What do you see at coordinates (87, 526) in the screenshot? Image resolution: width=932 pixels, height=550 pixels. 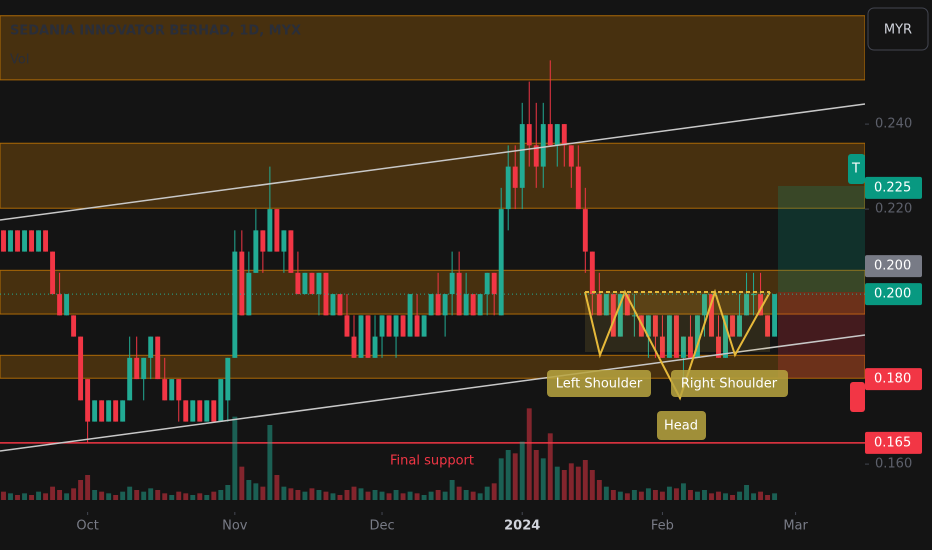 I see `x-tick-label: Oct` at bounding box center [87, 526].